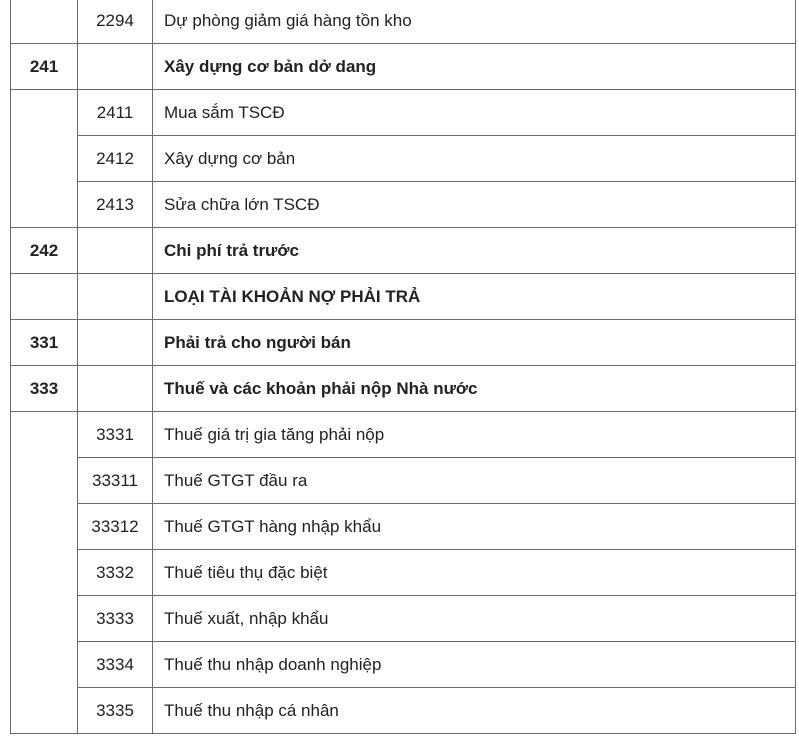  Describe the element at coordinates (474, 618) in the screenshot. I see `account-name-cell: Thuế xuất, nhập khẩu` at that location.